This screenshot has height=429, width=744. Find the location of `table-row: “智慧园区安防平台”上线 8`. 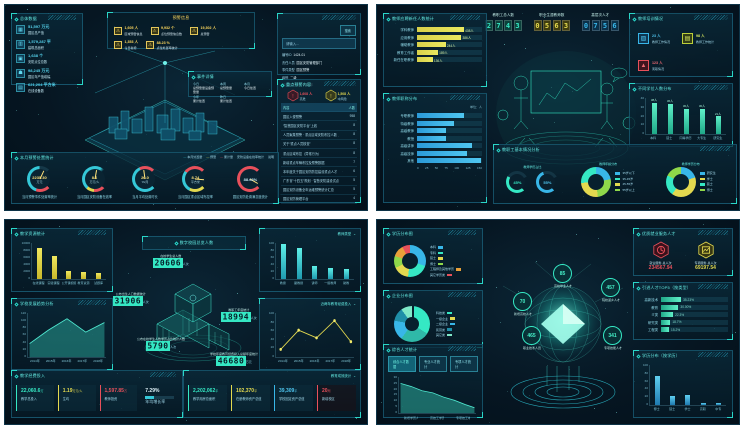

table-row: “智慧园区安防平台”上线 8 is located at coordinates (319, 126).